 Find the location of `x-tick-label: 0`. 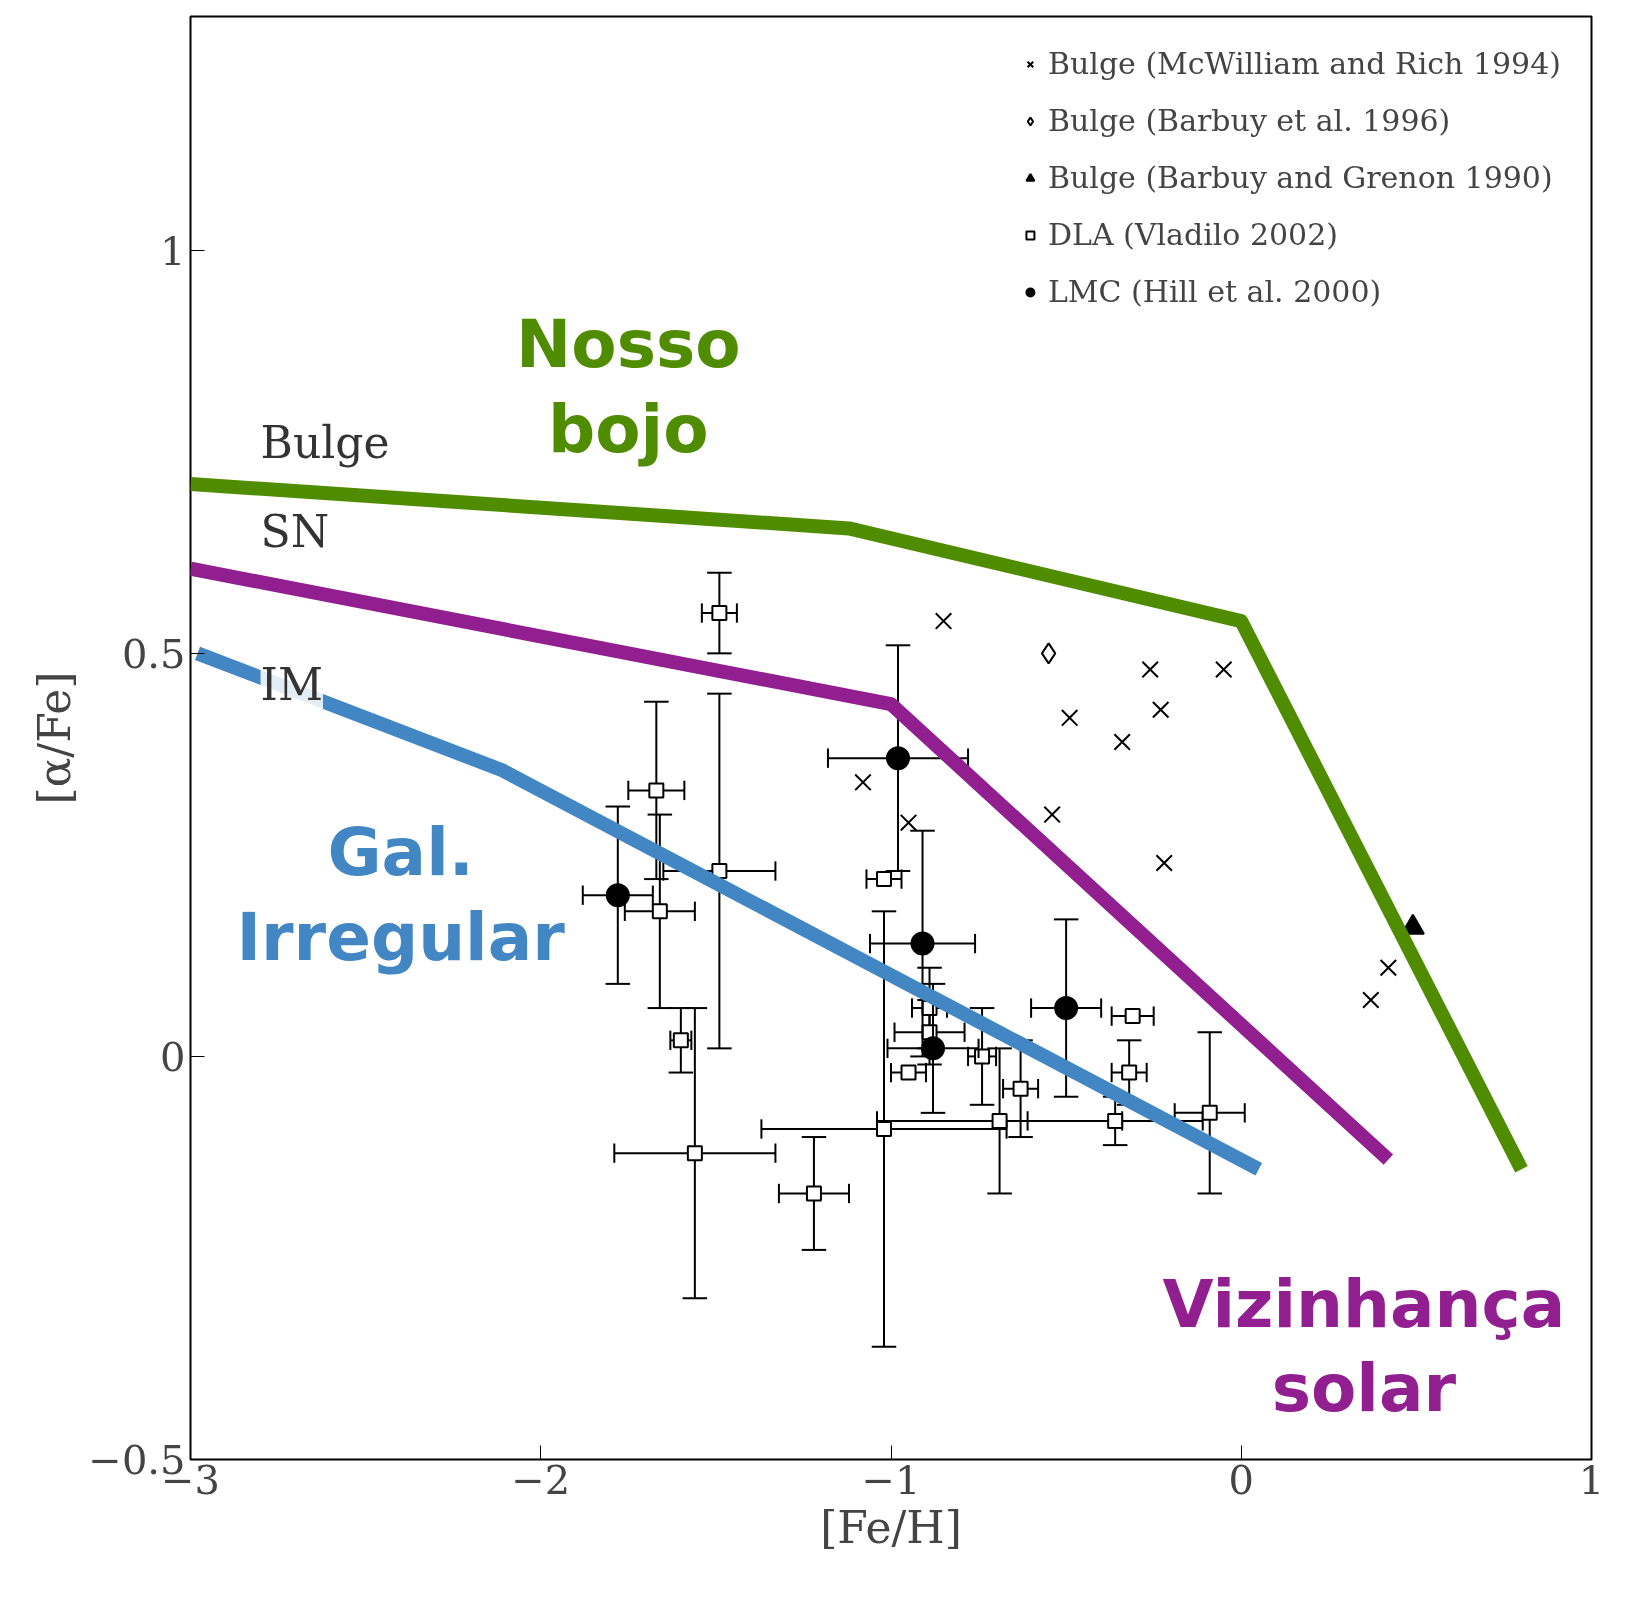

x-tick-label: 0 is located at coordinates (1241, 1479).